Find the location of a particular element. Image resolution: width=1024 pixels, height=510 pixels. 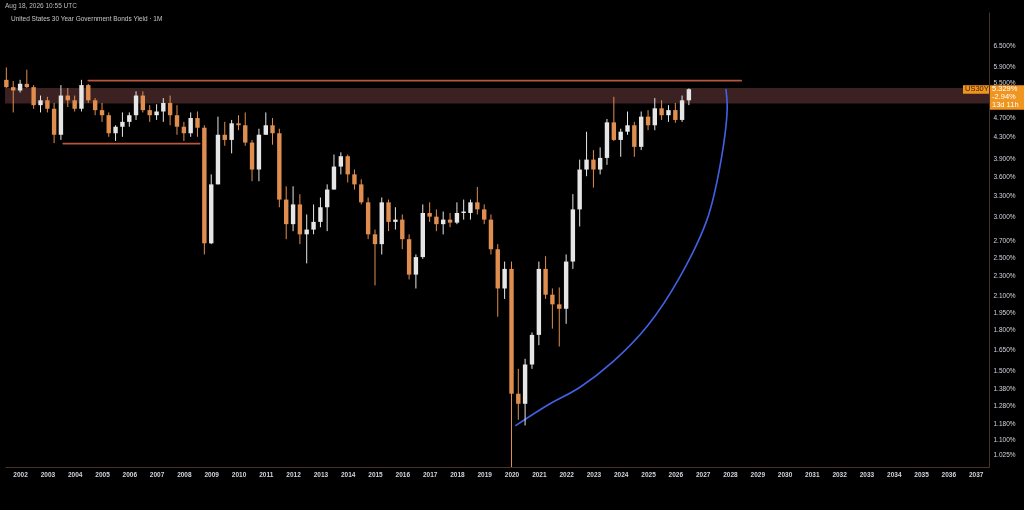

line-series is located at coordinates (621, 257).